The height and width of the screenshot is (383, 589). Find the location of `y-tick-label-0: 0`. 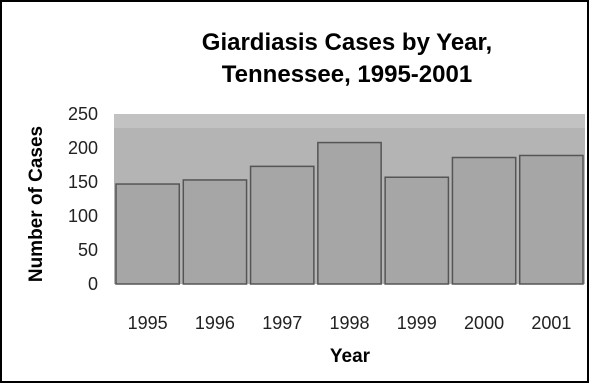

y-tick-label-0: 0 is located at coordinates (93, 284).